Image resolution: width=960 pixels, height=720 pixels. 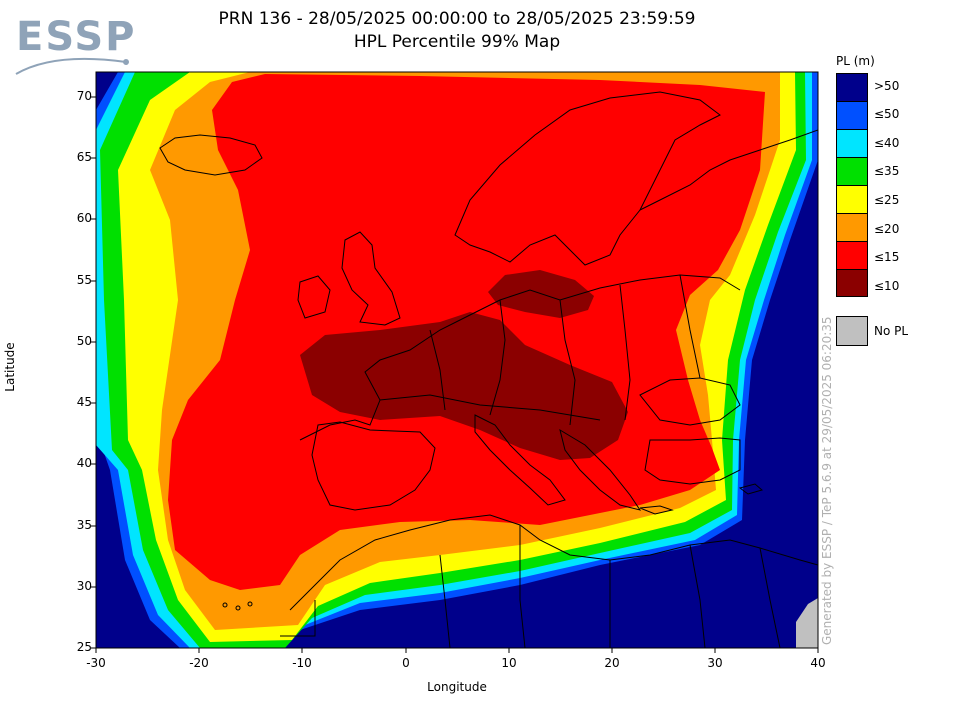 I want to click on title-line-2: HPL Percentile 99% Map, so click(x=457, y=42).